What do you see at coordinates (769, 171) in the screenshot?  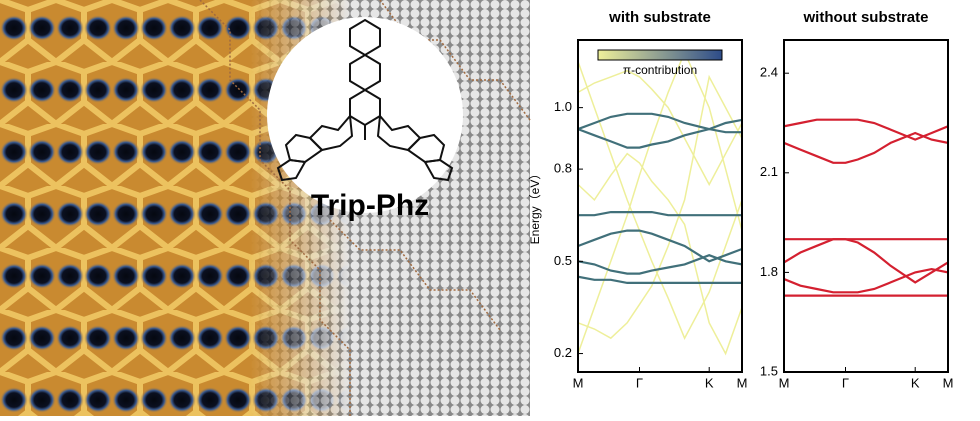 I see `y-tick-label: 2.1` at bounding box center [769, 171].